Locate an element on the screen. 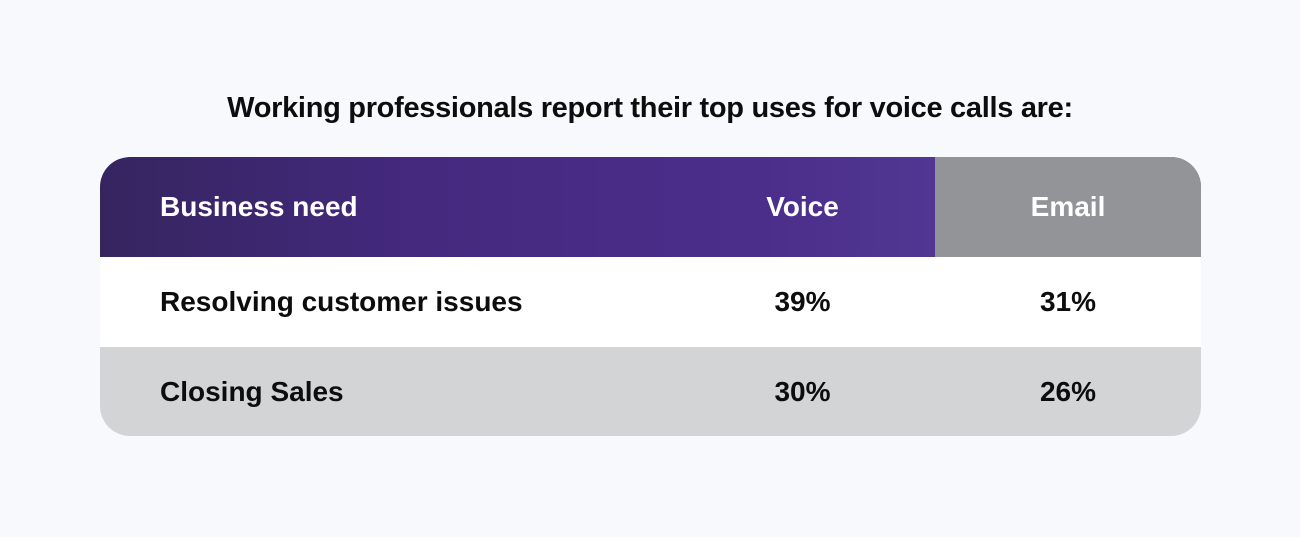 This screenshot has height=537, width=1300. header-voice: Voice is located at coordinates (802, 206).